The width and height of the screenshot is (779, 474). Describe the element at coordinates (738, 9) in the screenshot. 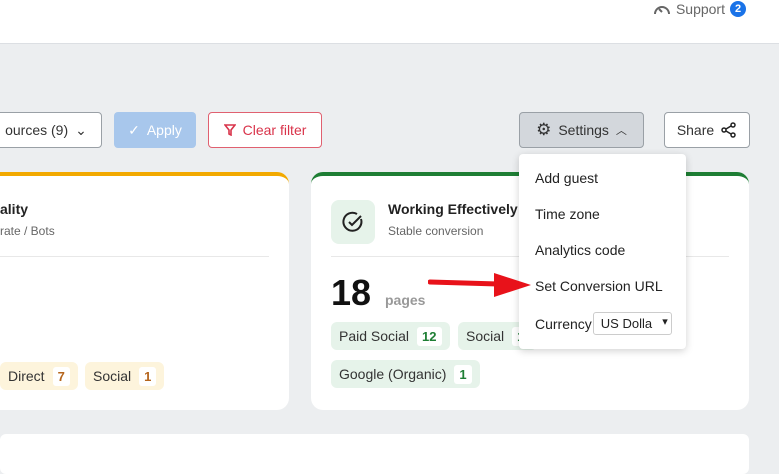

I see `support-count-badge: 2` at that location.